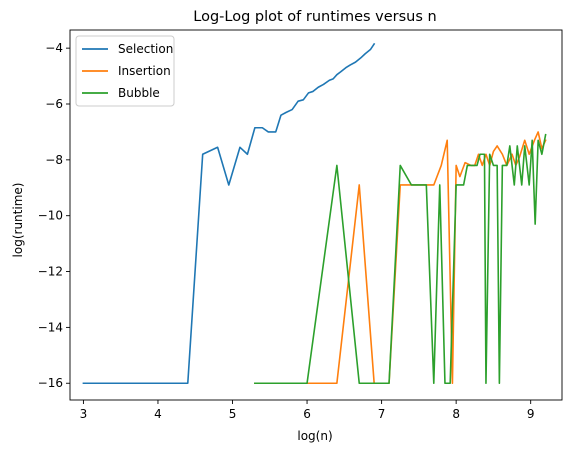  I want to click on x-tick-label: 9, so click(531, 414).